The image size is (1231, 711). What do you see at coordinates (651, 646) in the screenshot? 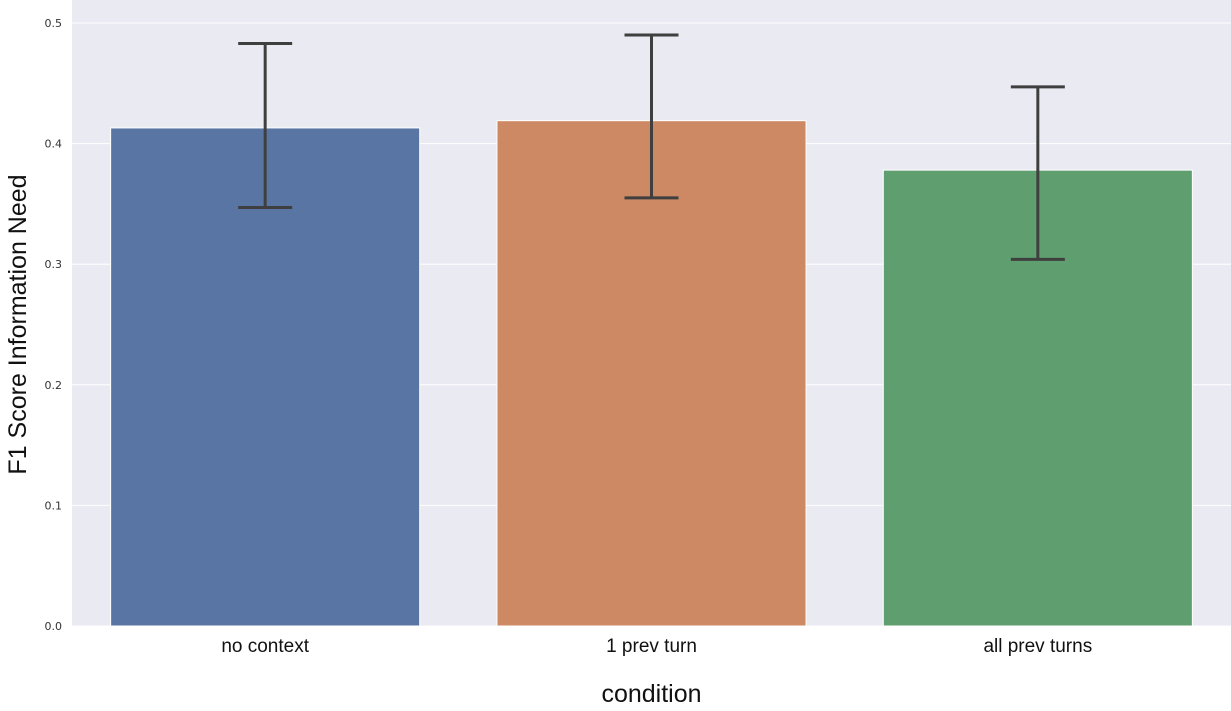
I see `x-tick-label: 1 prev turn` at bounding box center [651, 646].